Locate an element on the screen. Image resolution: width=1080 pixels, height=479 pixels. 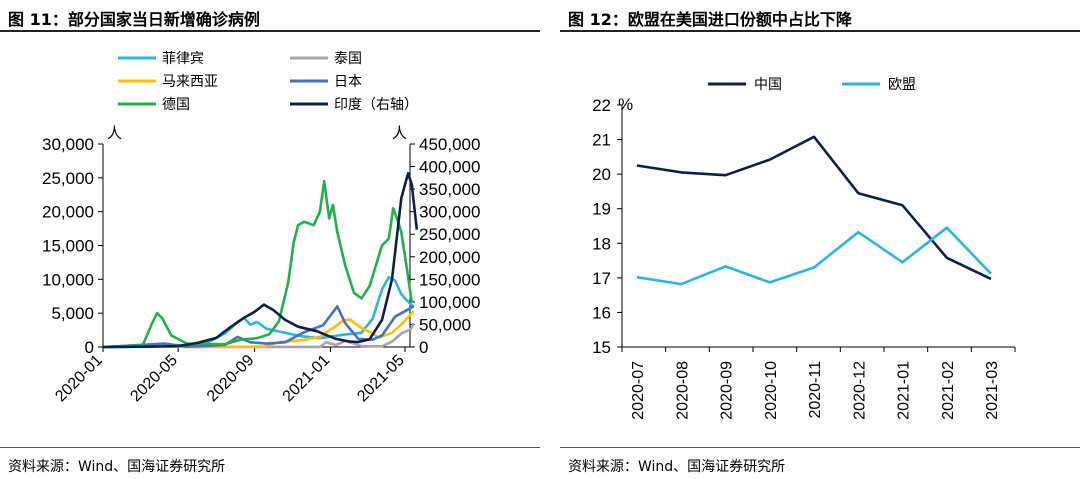
left-source-rule is located at coordinates (270, 447).